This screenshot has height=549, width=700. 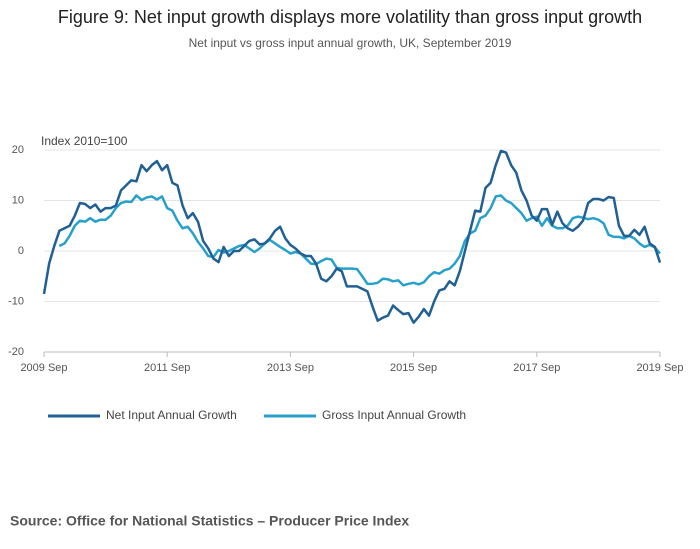 I want to click on y-axis-label: Index 2010=100, so click(x=84, y=141).